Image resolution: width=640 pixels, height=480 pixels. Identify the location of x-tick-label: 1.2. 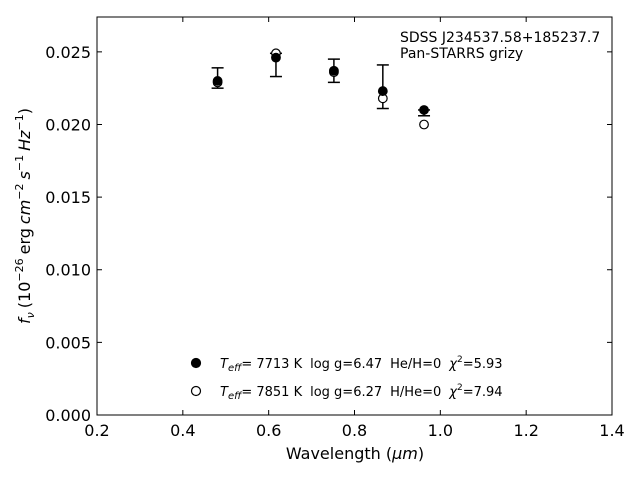
(525, 430).